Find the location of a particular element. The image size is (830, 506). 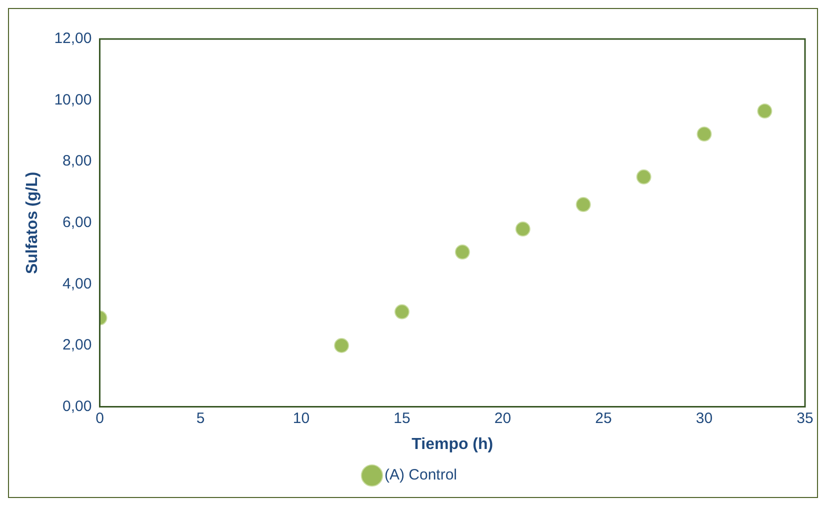

x-tick-label: 20 is located at coordinates (503, 418).